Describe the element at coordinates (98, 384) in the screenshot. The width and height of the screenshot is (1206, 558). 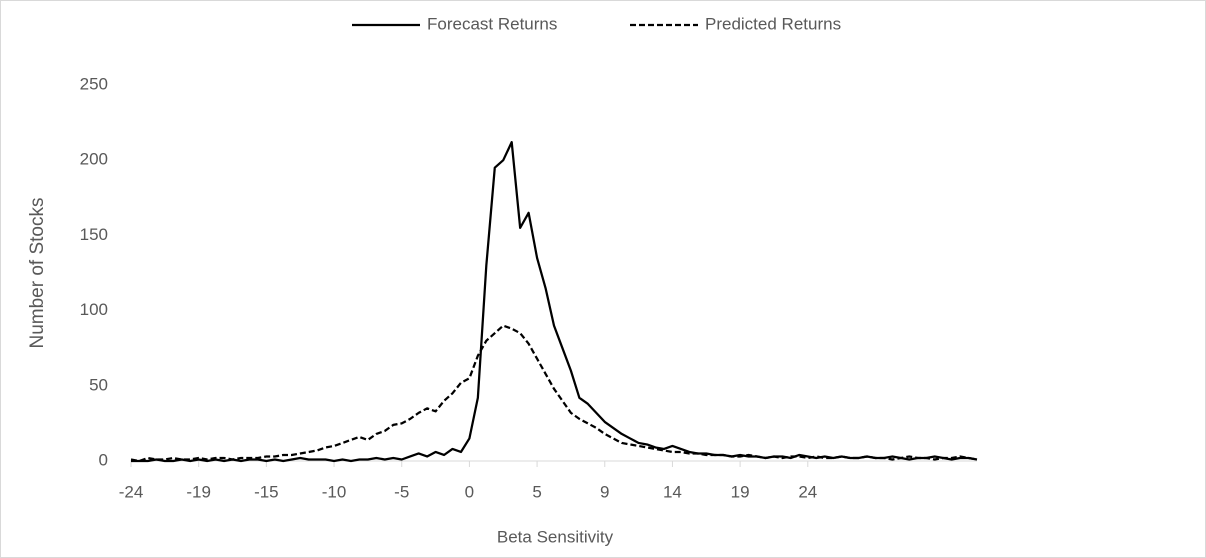
I see `y-tick-label: 50` at that location.